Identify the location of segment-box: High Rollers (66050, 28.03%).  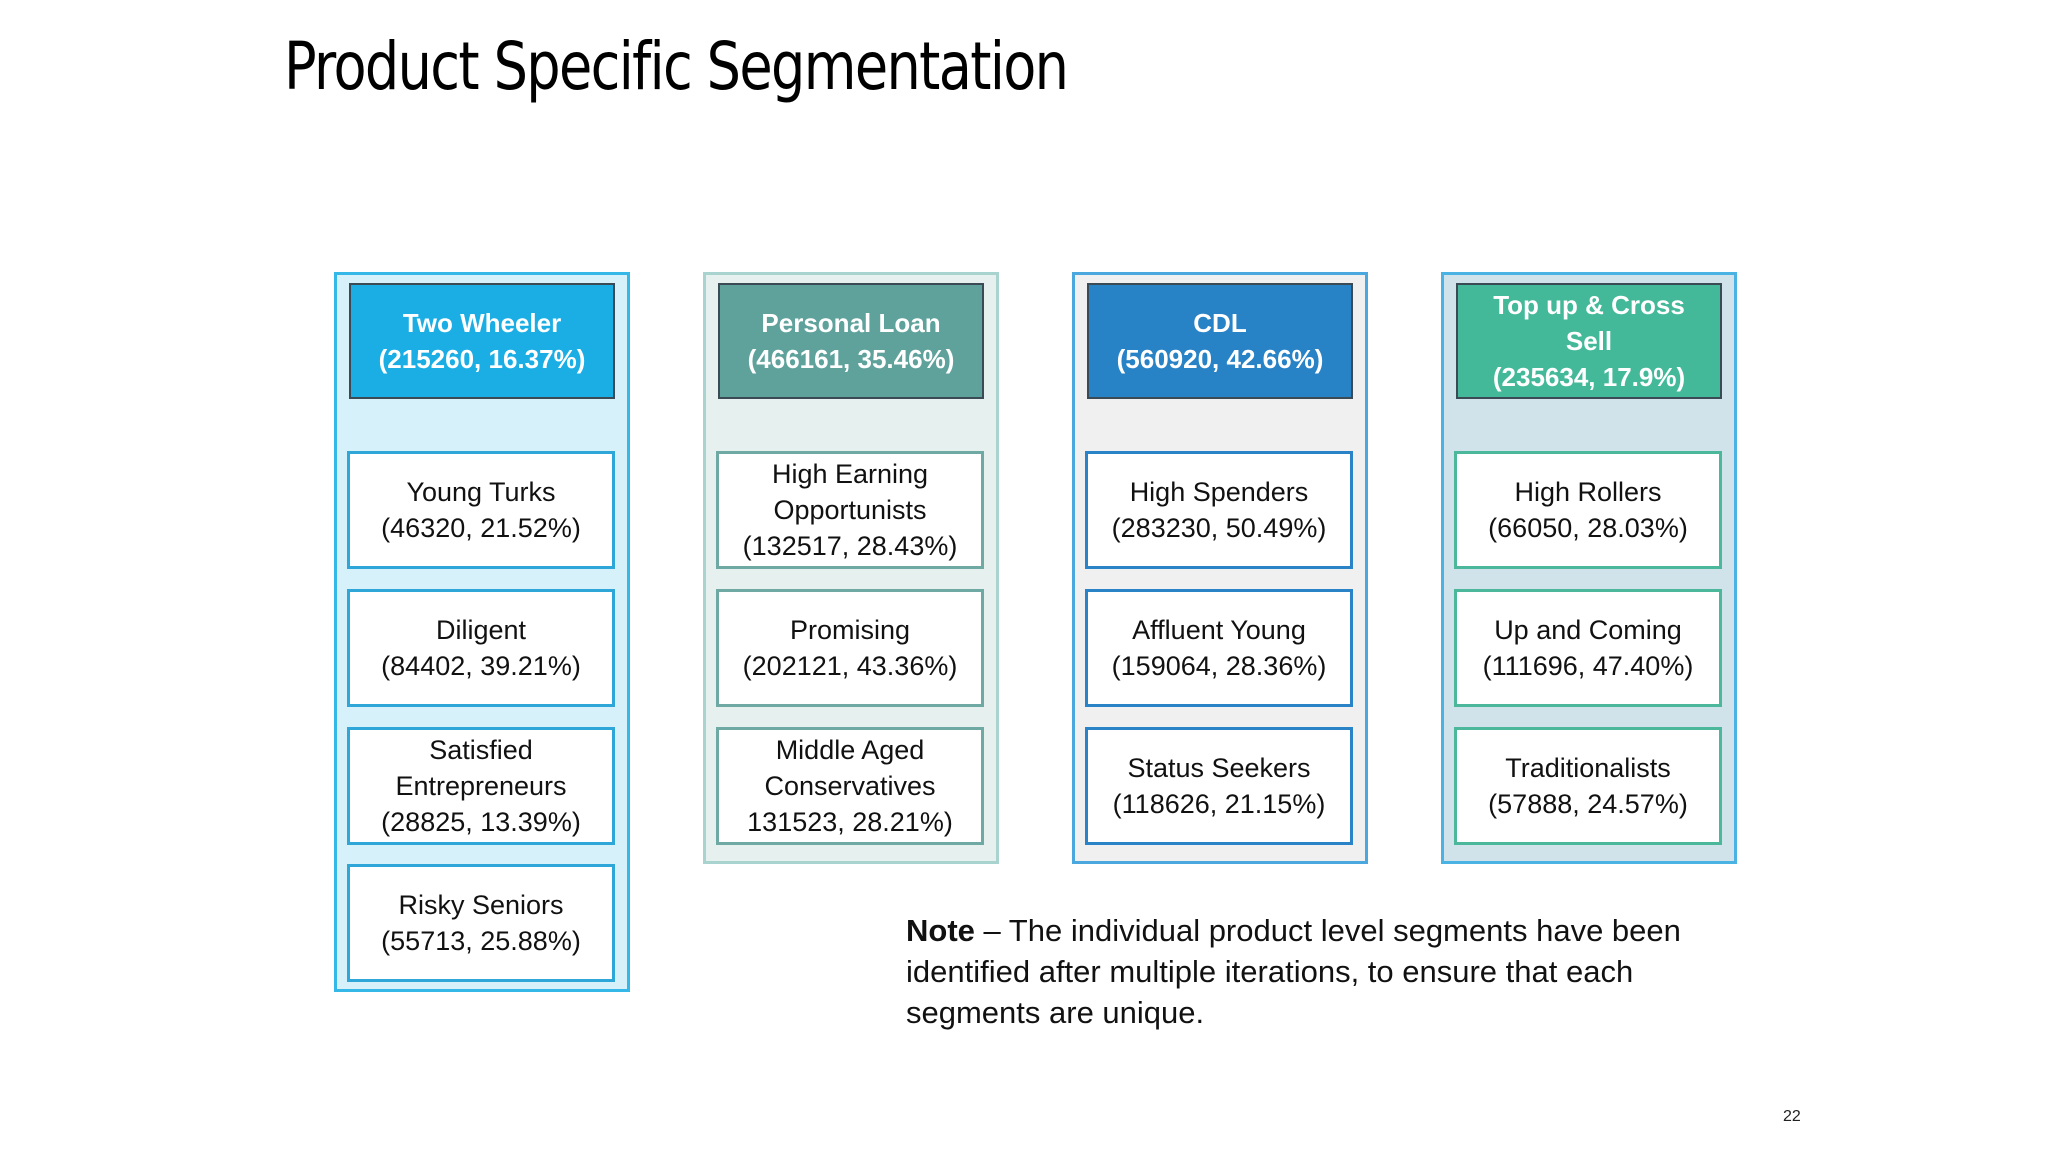
(1588, 510).